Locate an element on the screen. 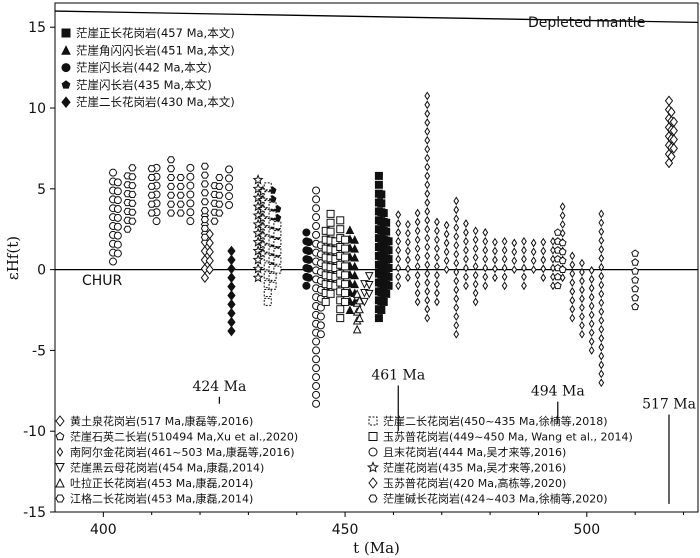  y-tick-label: 5 is located at coordinates (41, 190).